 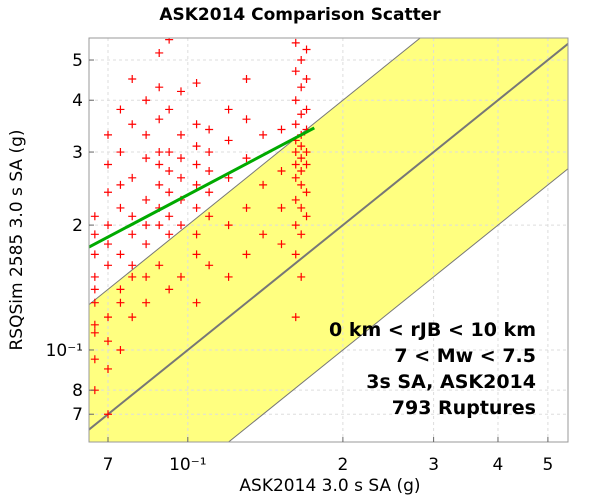 I want to click on fit-line, so click(x=202, y=187).